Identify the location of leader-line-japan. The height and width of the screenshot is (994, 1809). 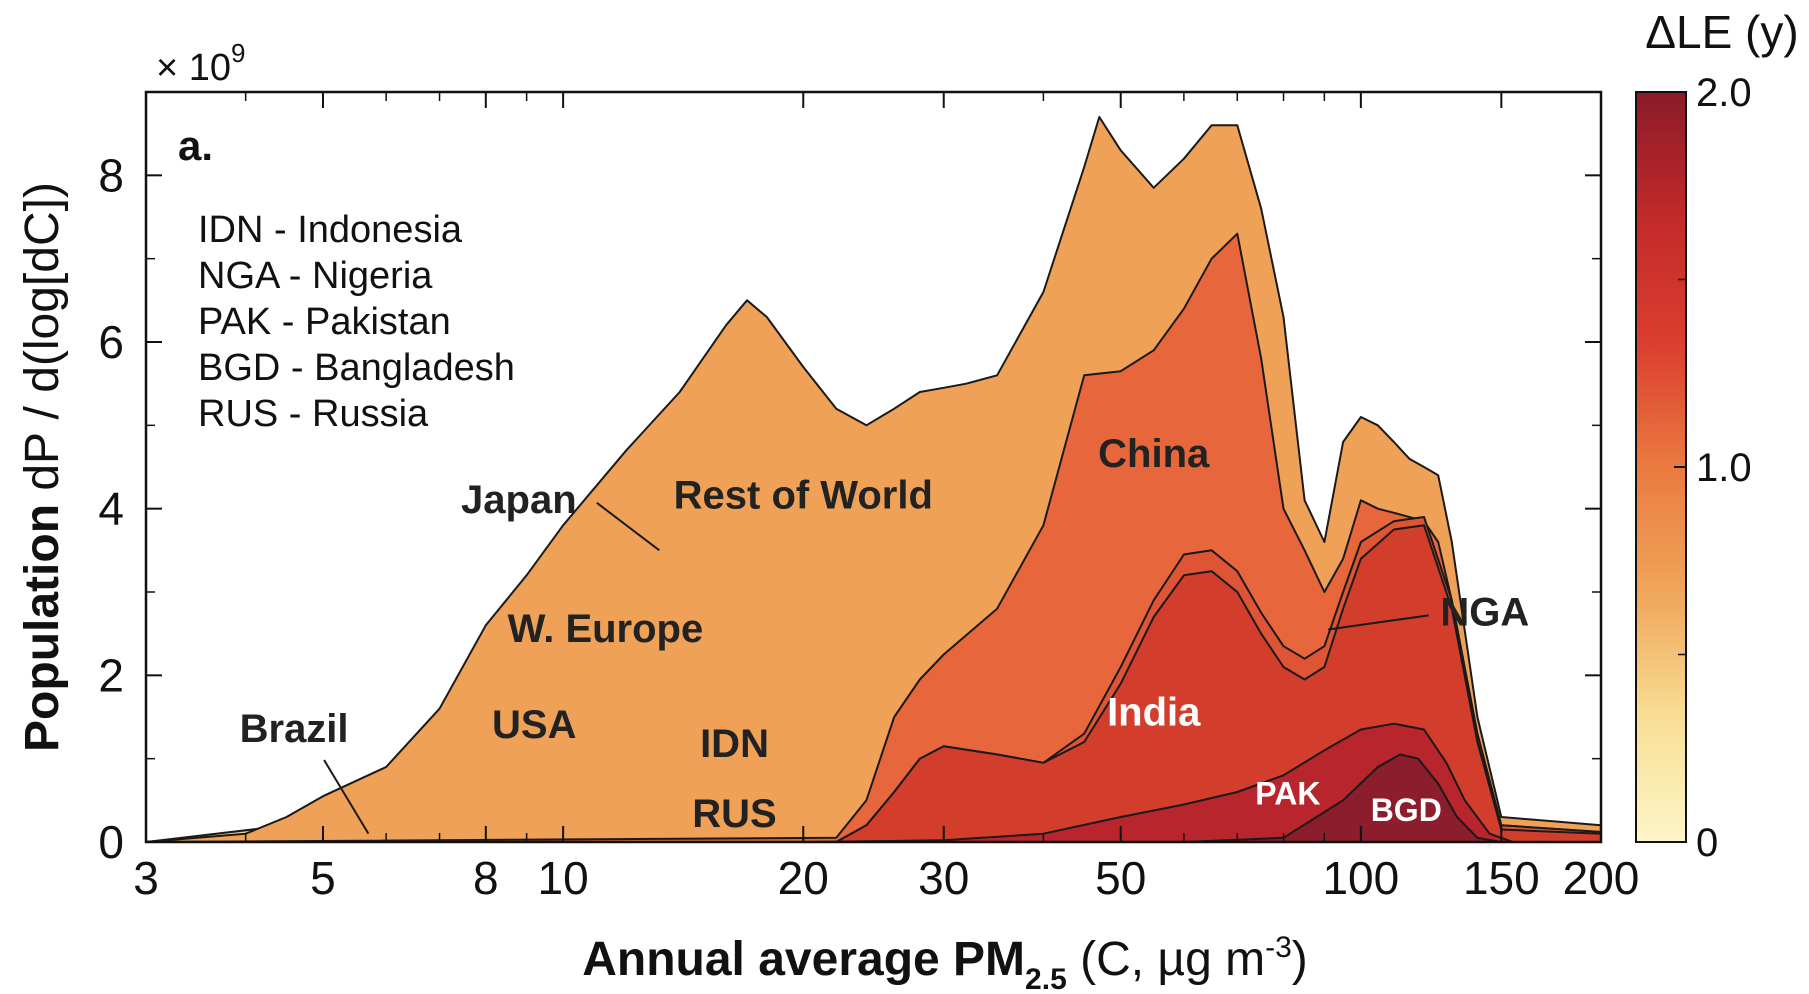
(628, 527).